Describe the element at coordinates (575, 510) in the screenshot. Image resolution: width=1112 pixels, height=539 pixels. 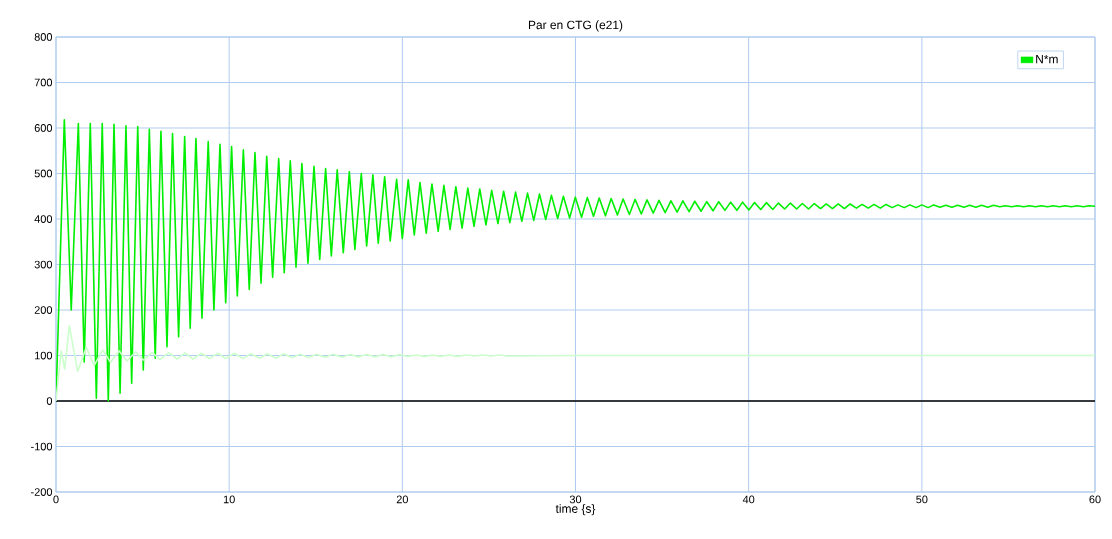
I see `x-axis-title: time {s}` at that location.